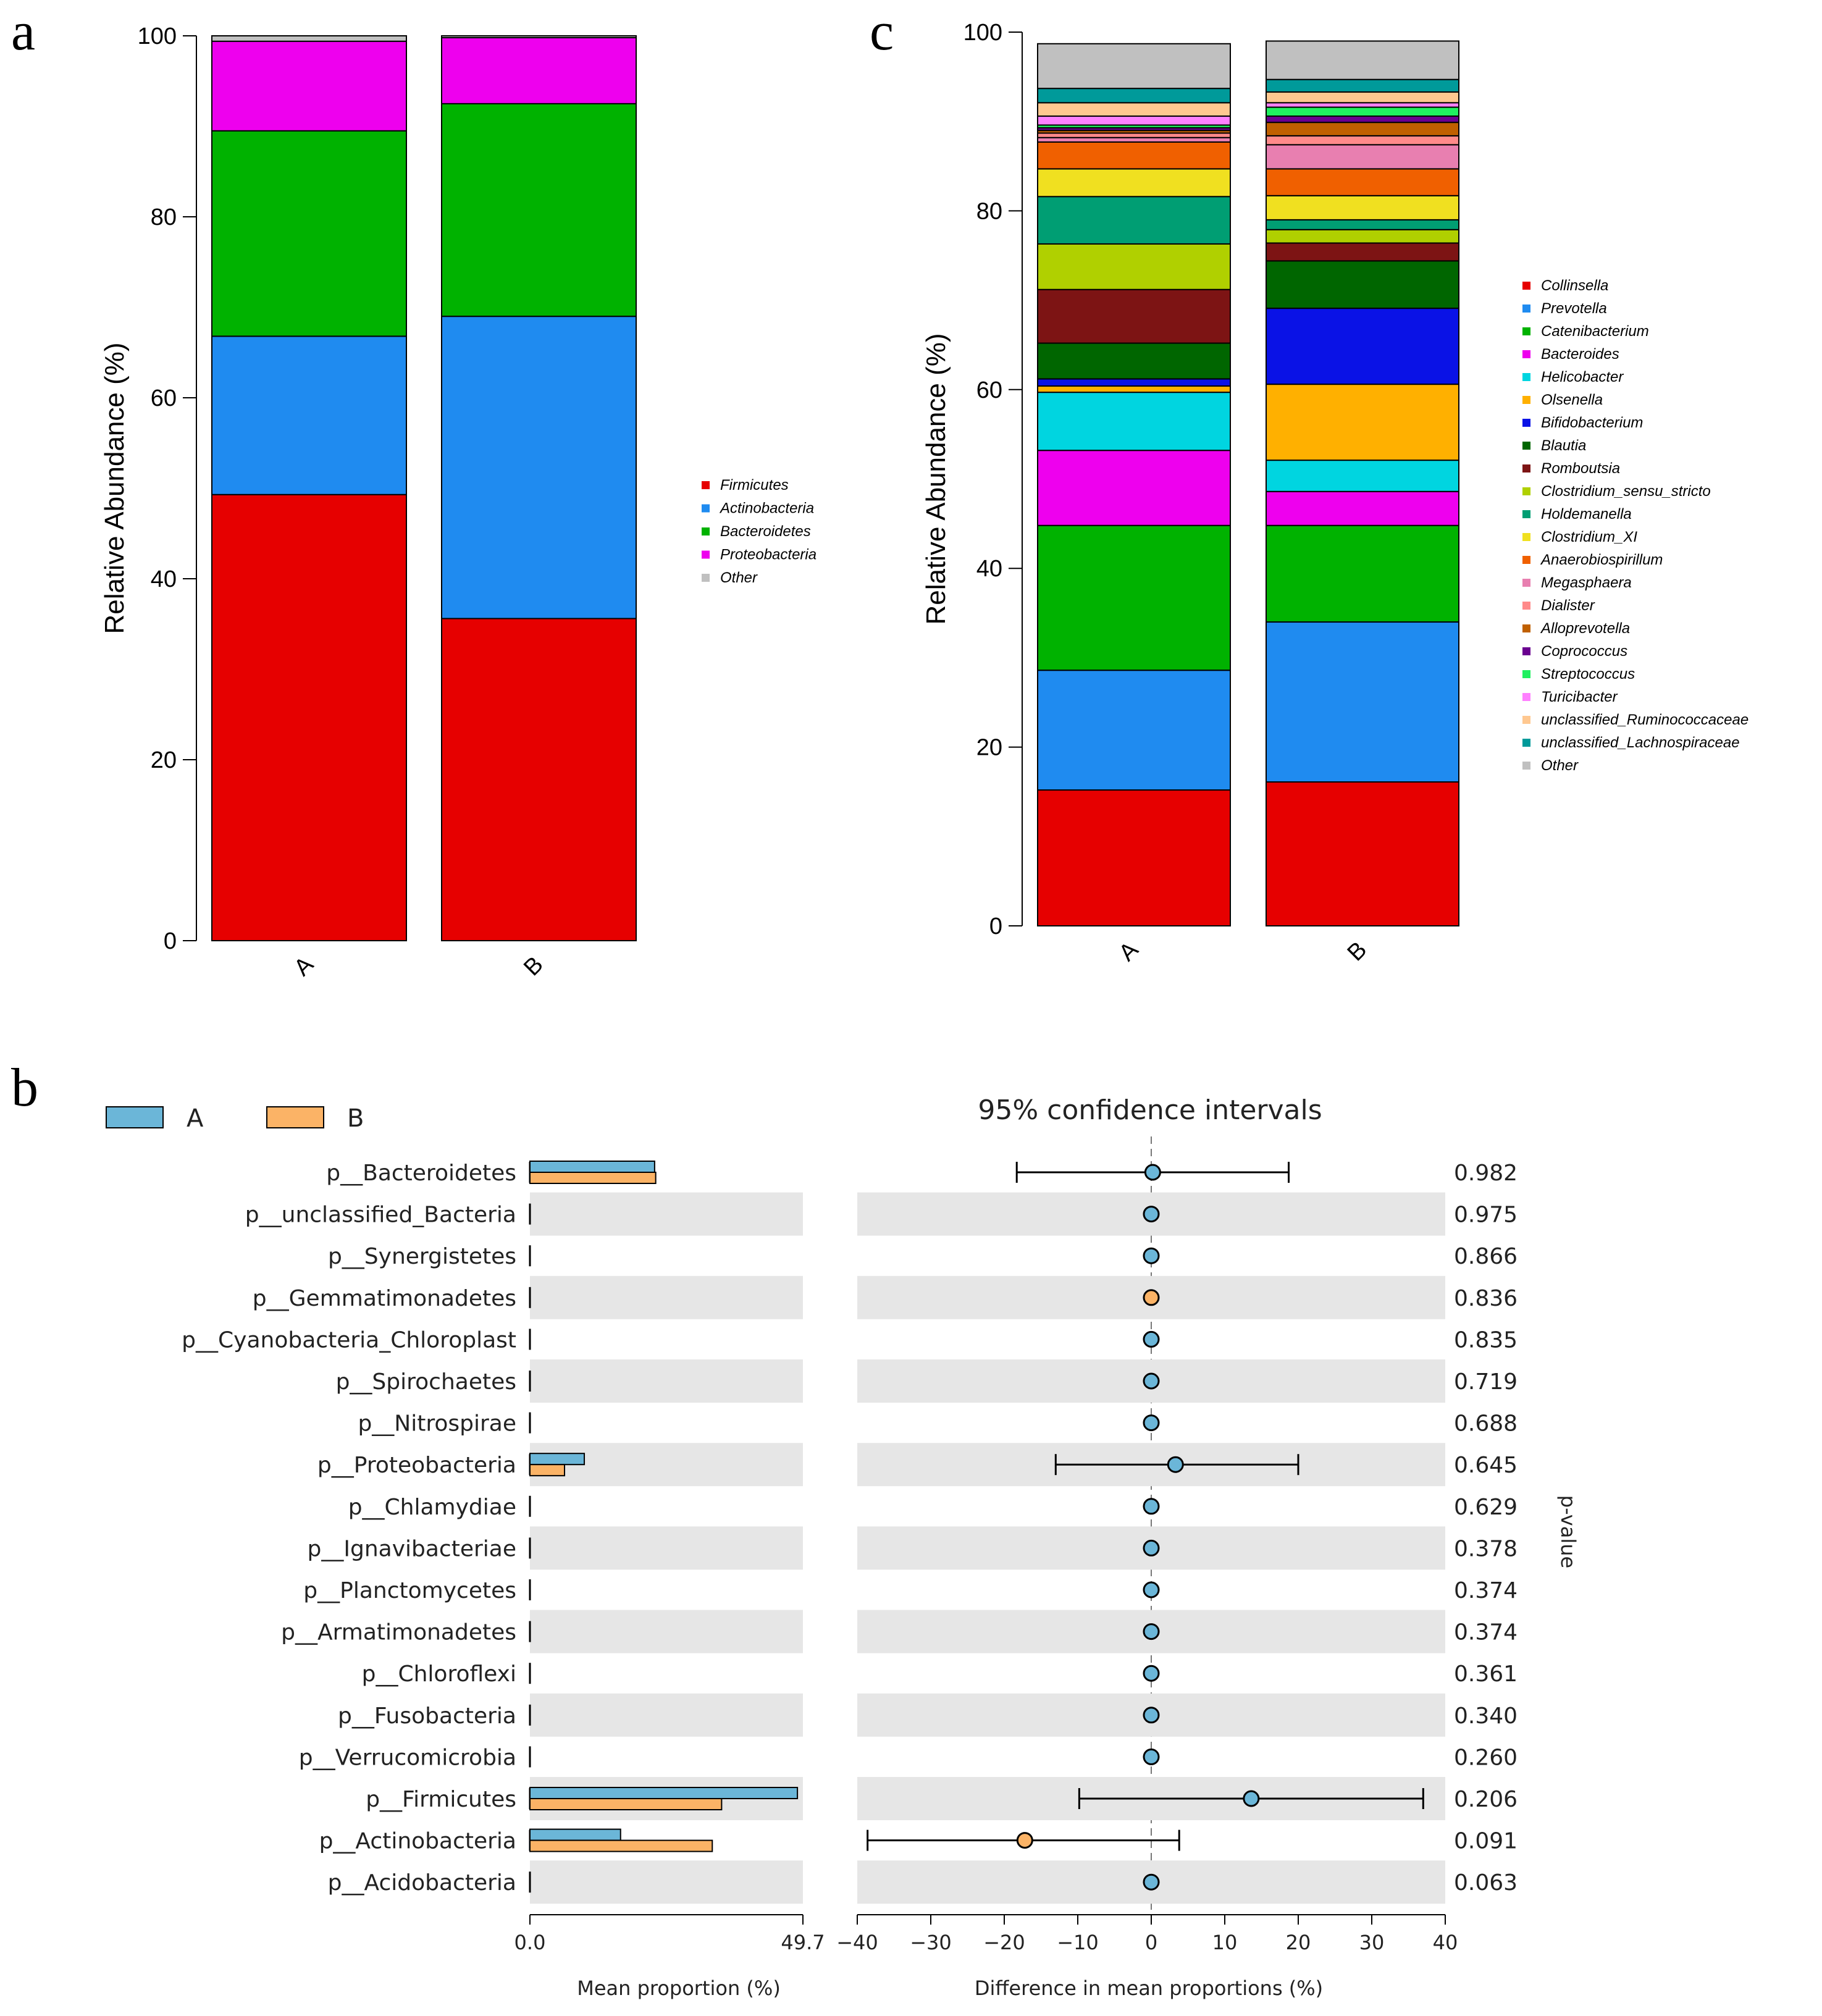 This screenshot has width=1822, height=2016. What do you see at coordinates (1134, 155) in the screenshot?
I see `bar-segment-anaerobiospirillum-a` at bounding box center [1134, 155].